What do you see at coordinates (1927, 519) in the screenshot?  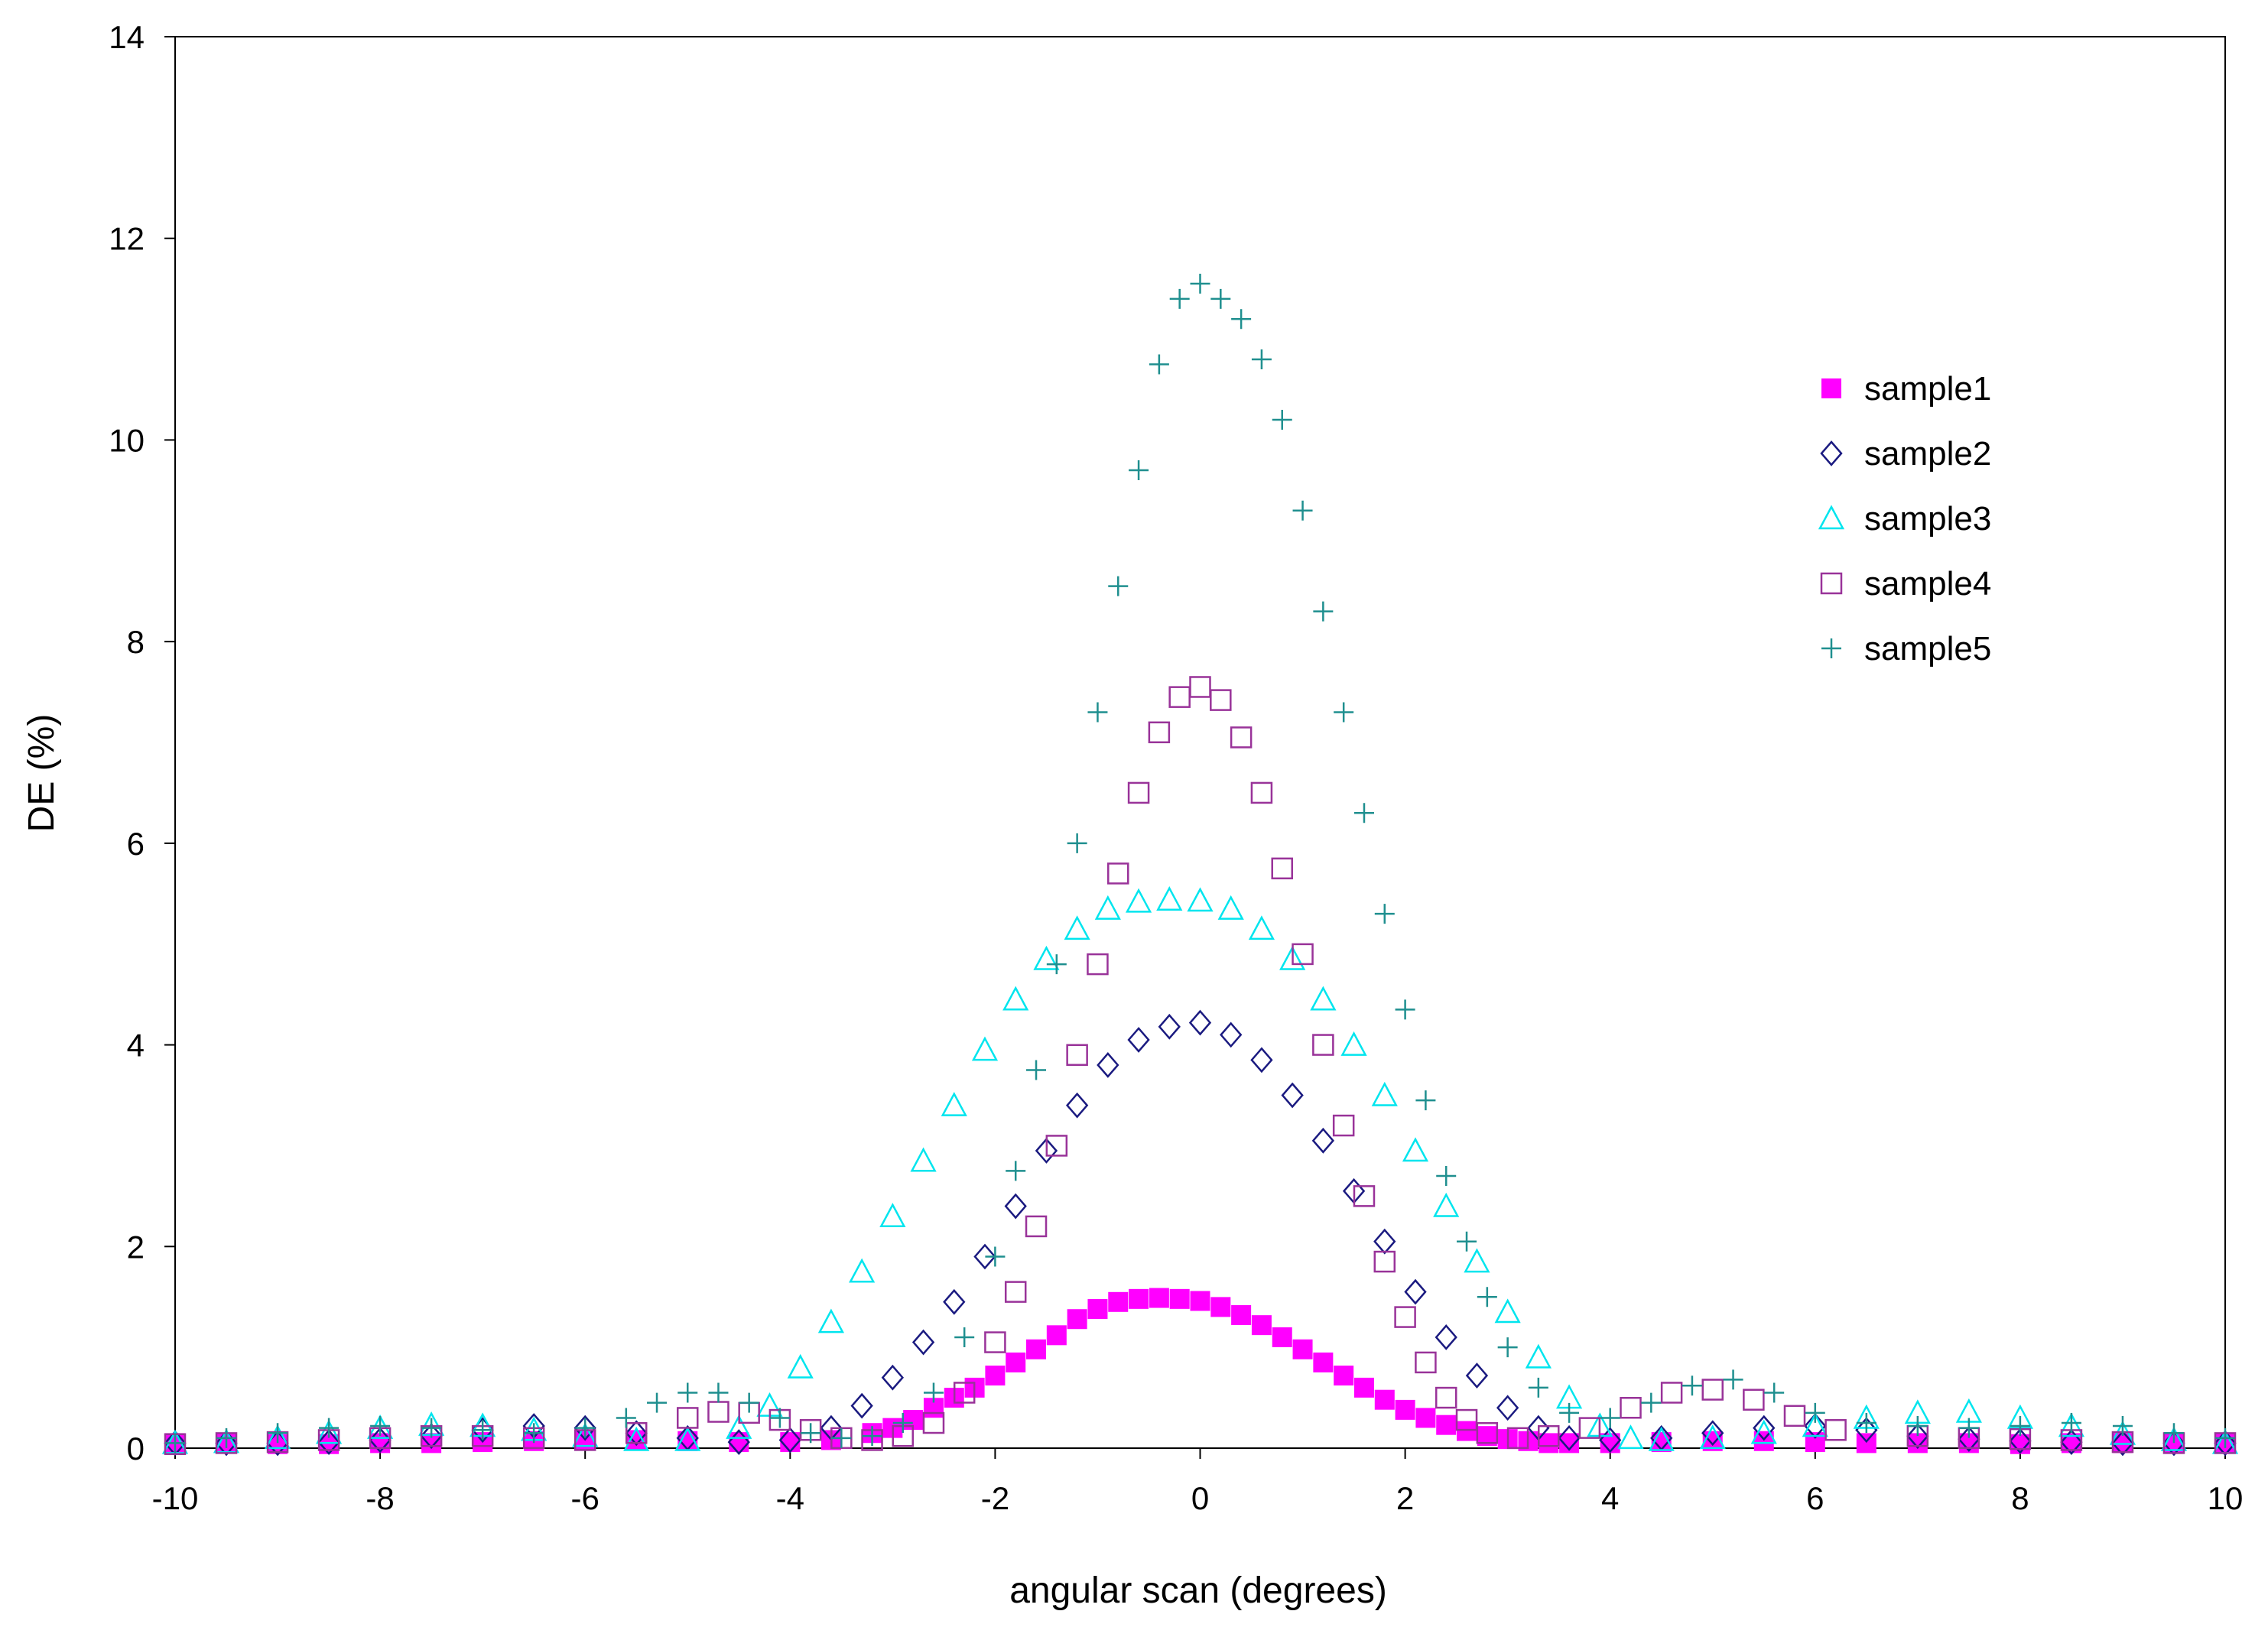 I see `legend-label: sample3` at bounding box center [1927, 519].